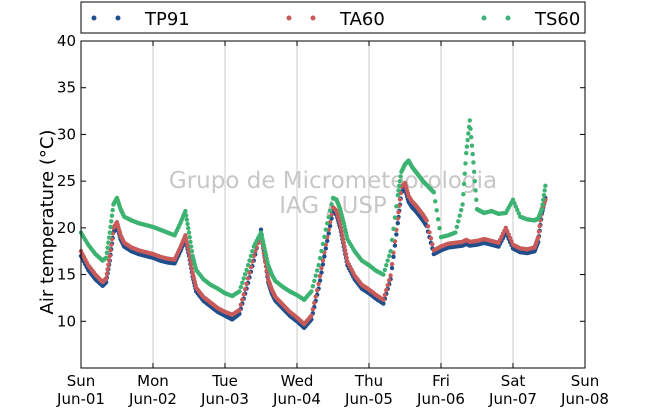 Image resolution: width=650 pixels, height=409 pixels. What do you see at coordinates (584, 399) in the screenshot?
I see `x-tick-label-date: Jun-08` at bounding box center [584, 399].